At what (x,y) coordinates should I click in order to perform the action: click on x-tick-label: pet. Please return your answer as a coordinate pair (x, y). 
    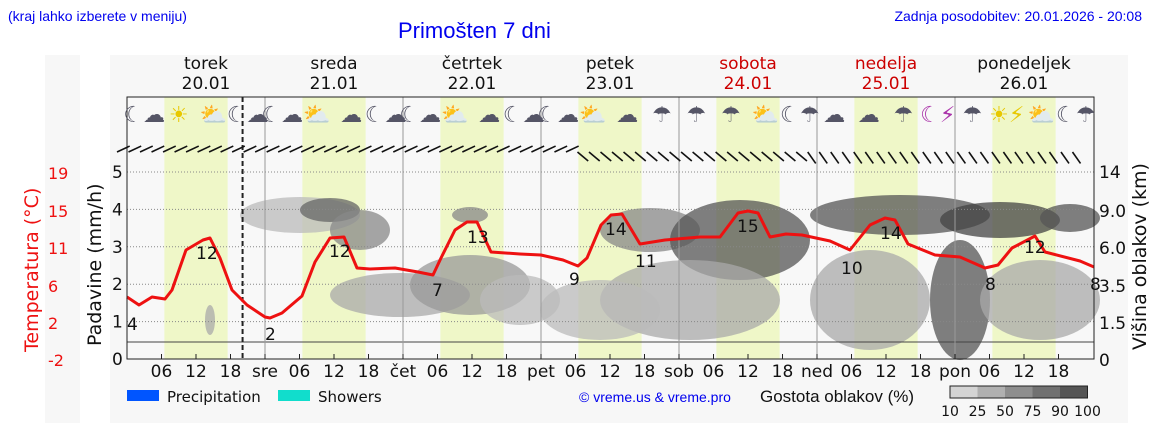
    Looking at the image, I should click on (541, 372).